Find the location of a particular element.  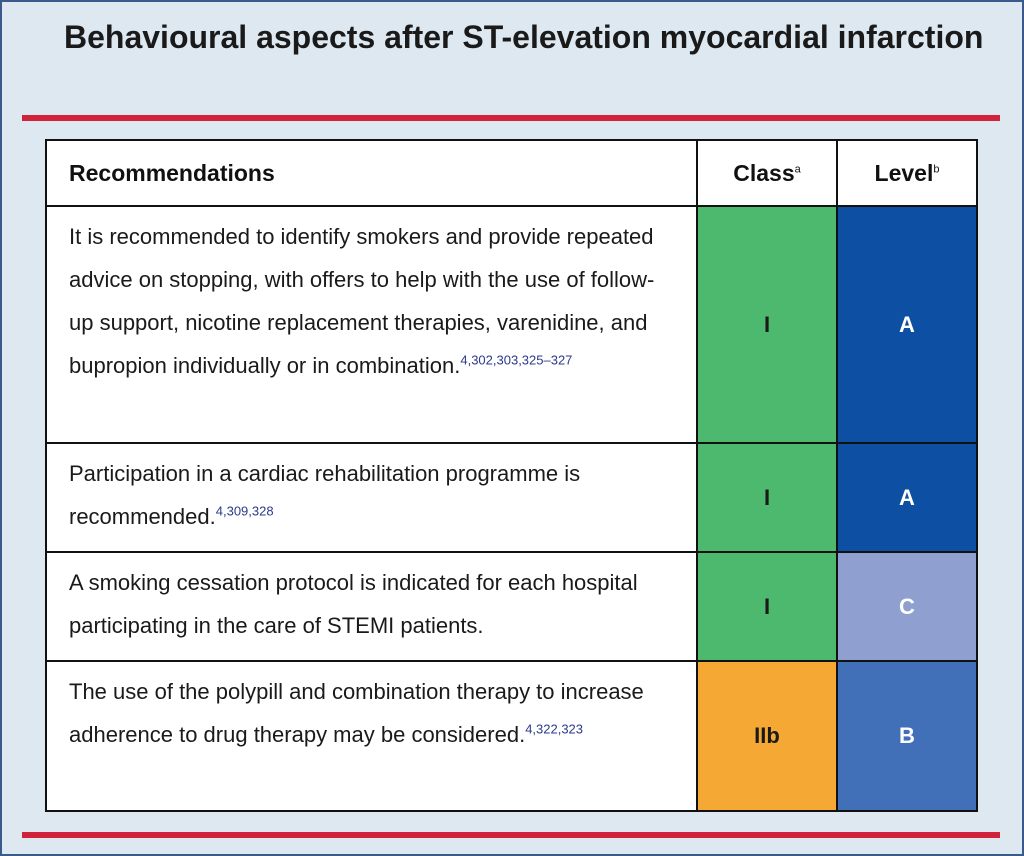

class-value: IIb is located at coordinates (767, 735).